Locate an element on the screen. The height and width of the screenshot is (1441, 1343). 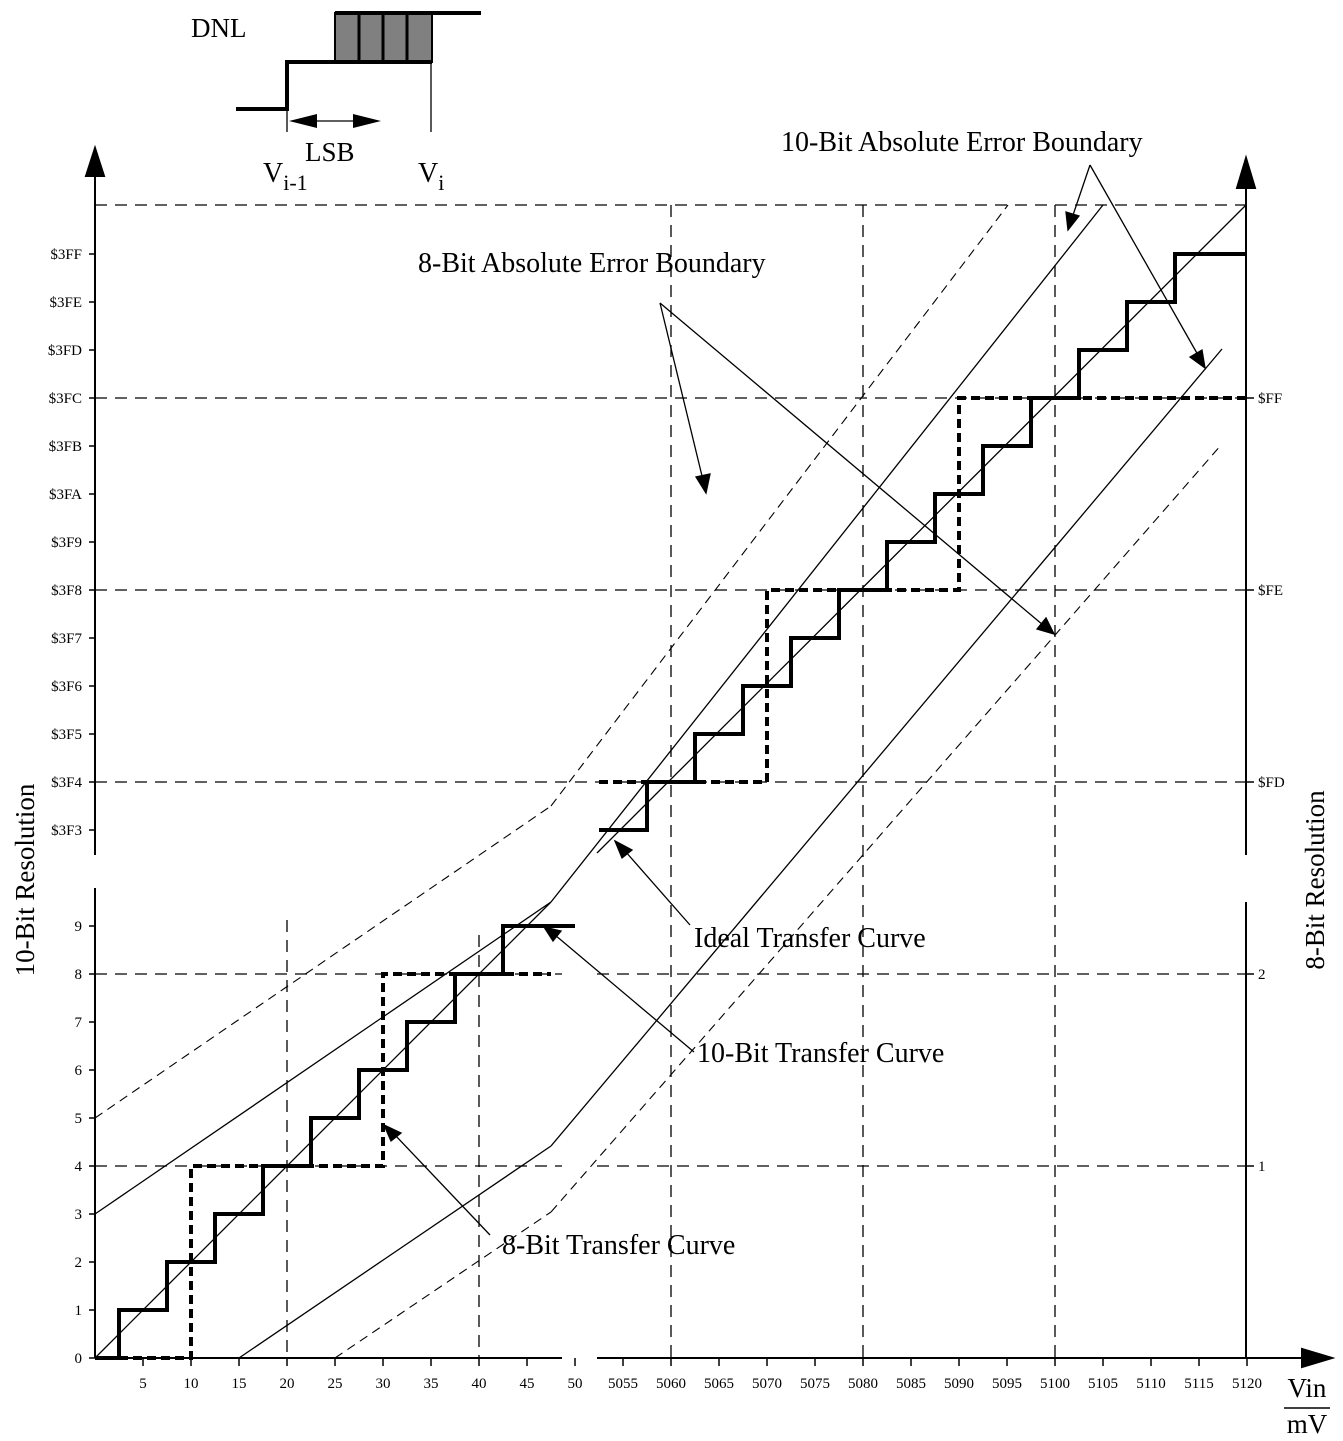
eight-bit-curve-arrow-icon is located at coordinates (392, 1133).